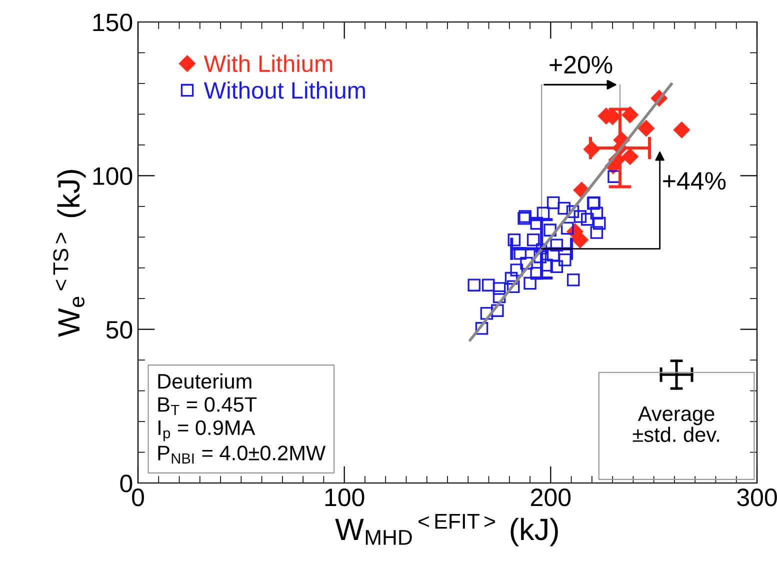 Image resolution: width=777 pixels, height=567 pixels. I want to click on x-tick-label: 0, so click(138, 497).